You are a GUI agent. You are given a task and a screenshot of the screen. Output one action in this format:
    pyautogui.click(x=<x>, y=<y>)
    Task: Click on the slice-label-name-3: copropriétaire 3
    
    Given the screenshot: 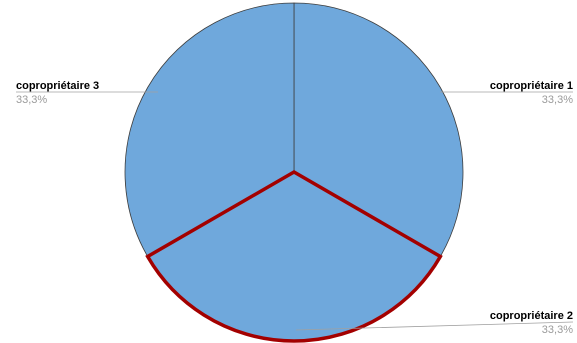 What is the action you would take?
    pyautogui.click(x=57, y=86)
    